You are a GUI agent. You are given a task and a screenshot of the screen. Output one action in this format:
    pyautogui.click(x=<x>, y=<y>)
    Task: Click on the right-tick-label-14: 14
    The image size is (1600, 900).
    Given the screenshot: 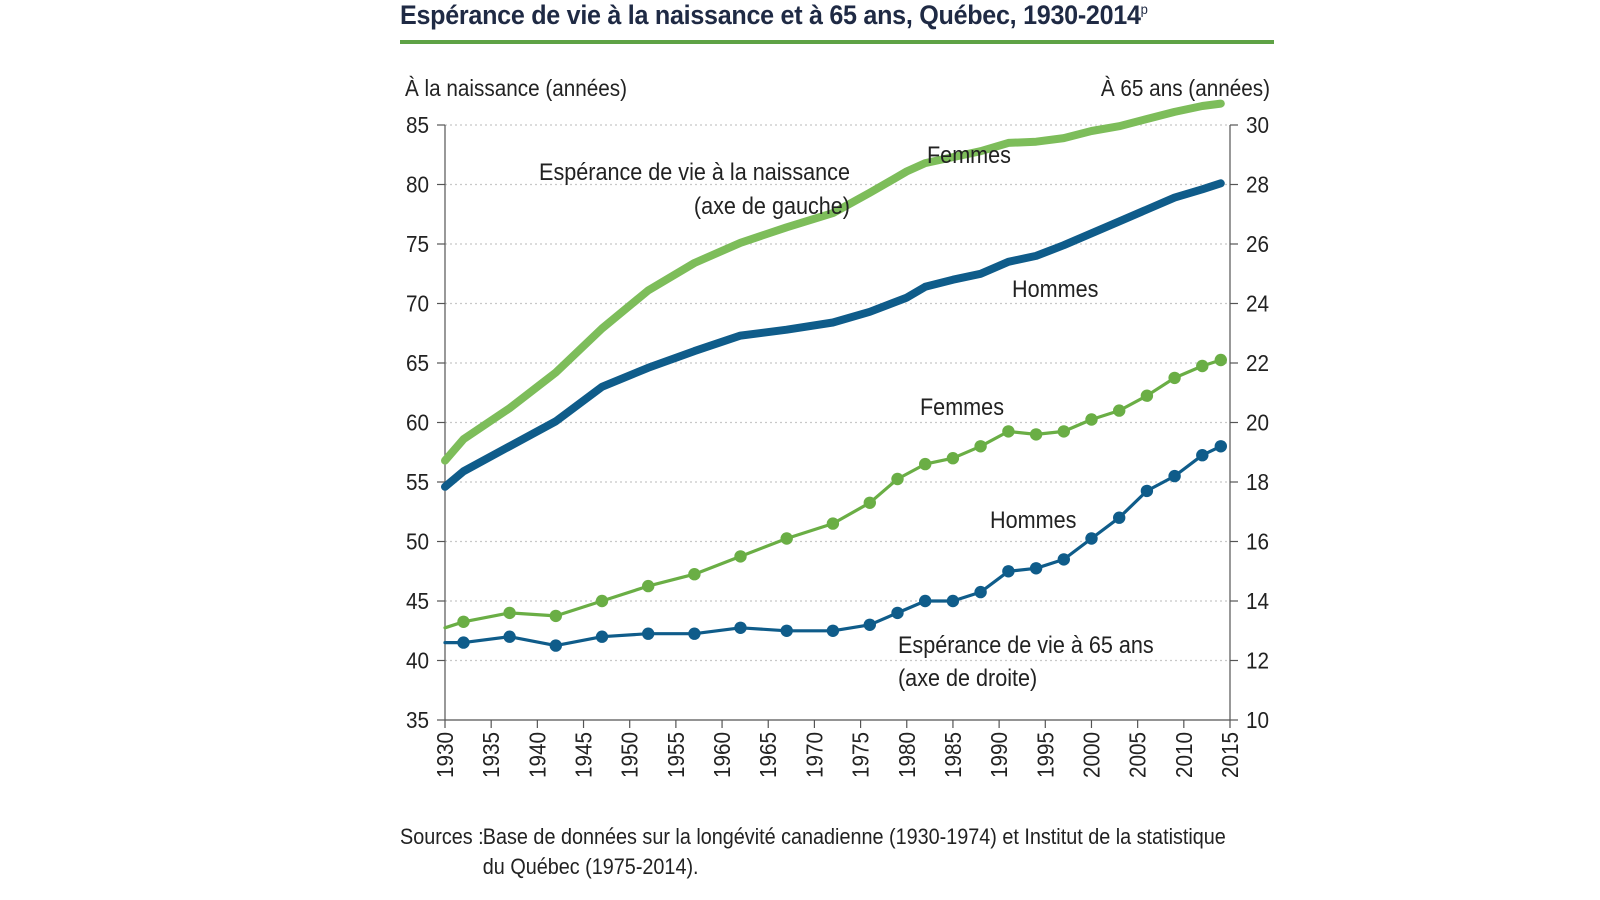 What is the action you would take?
    pyautogui.click(x=1257, y=601)
    